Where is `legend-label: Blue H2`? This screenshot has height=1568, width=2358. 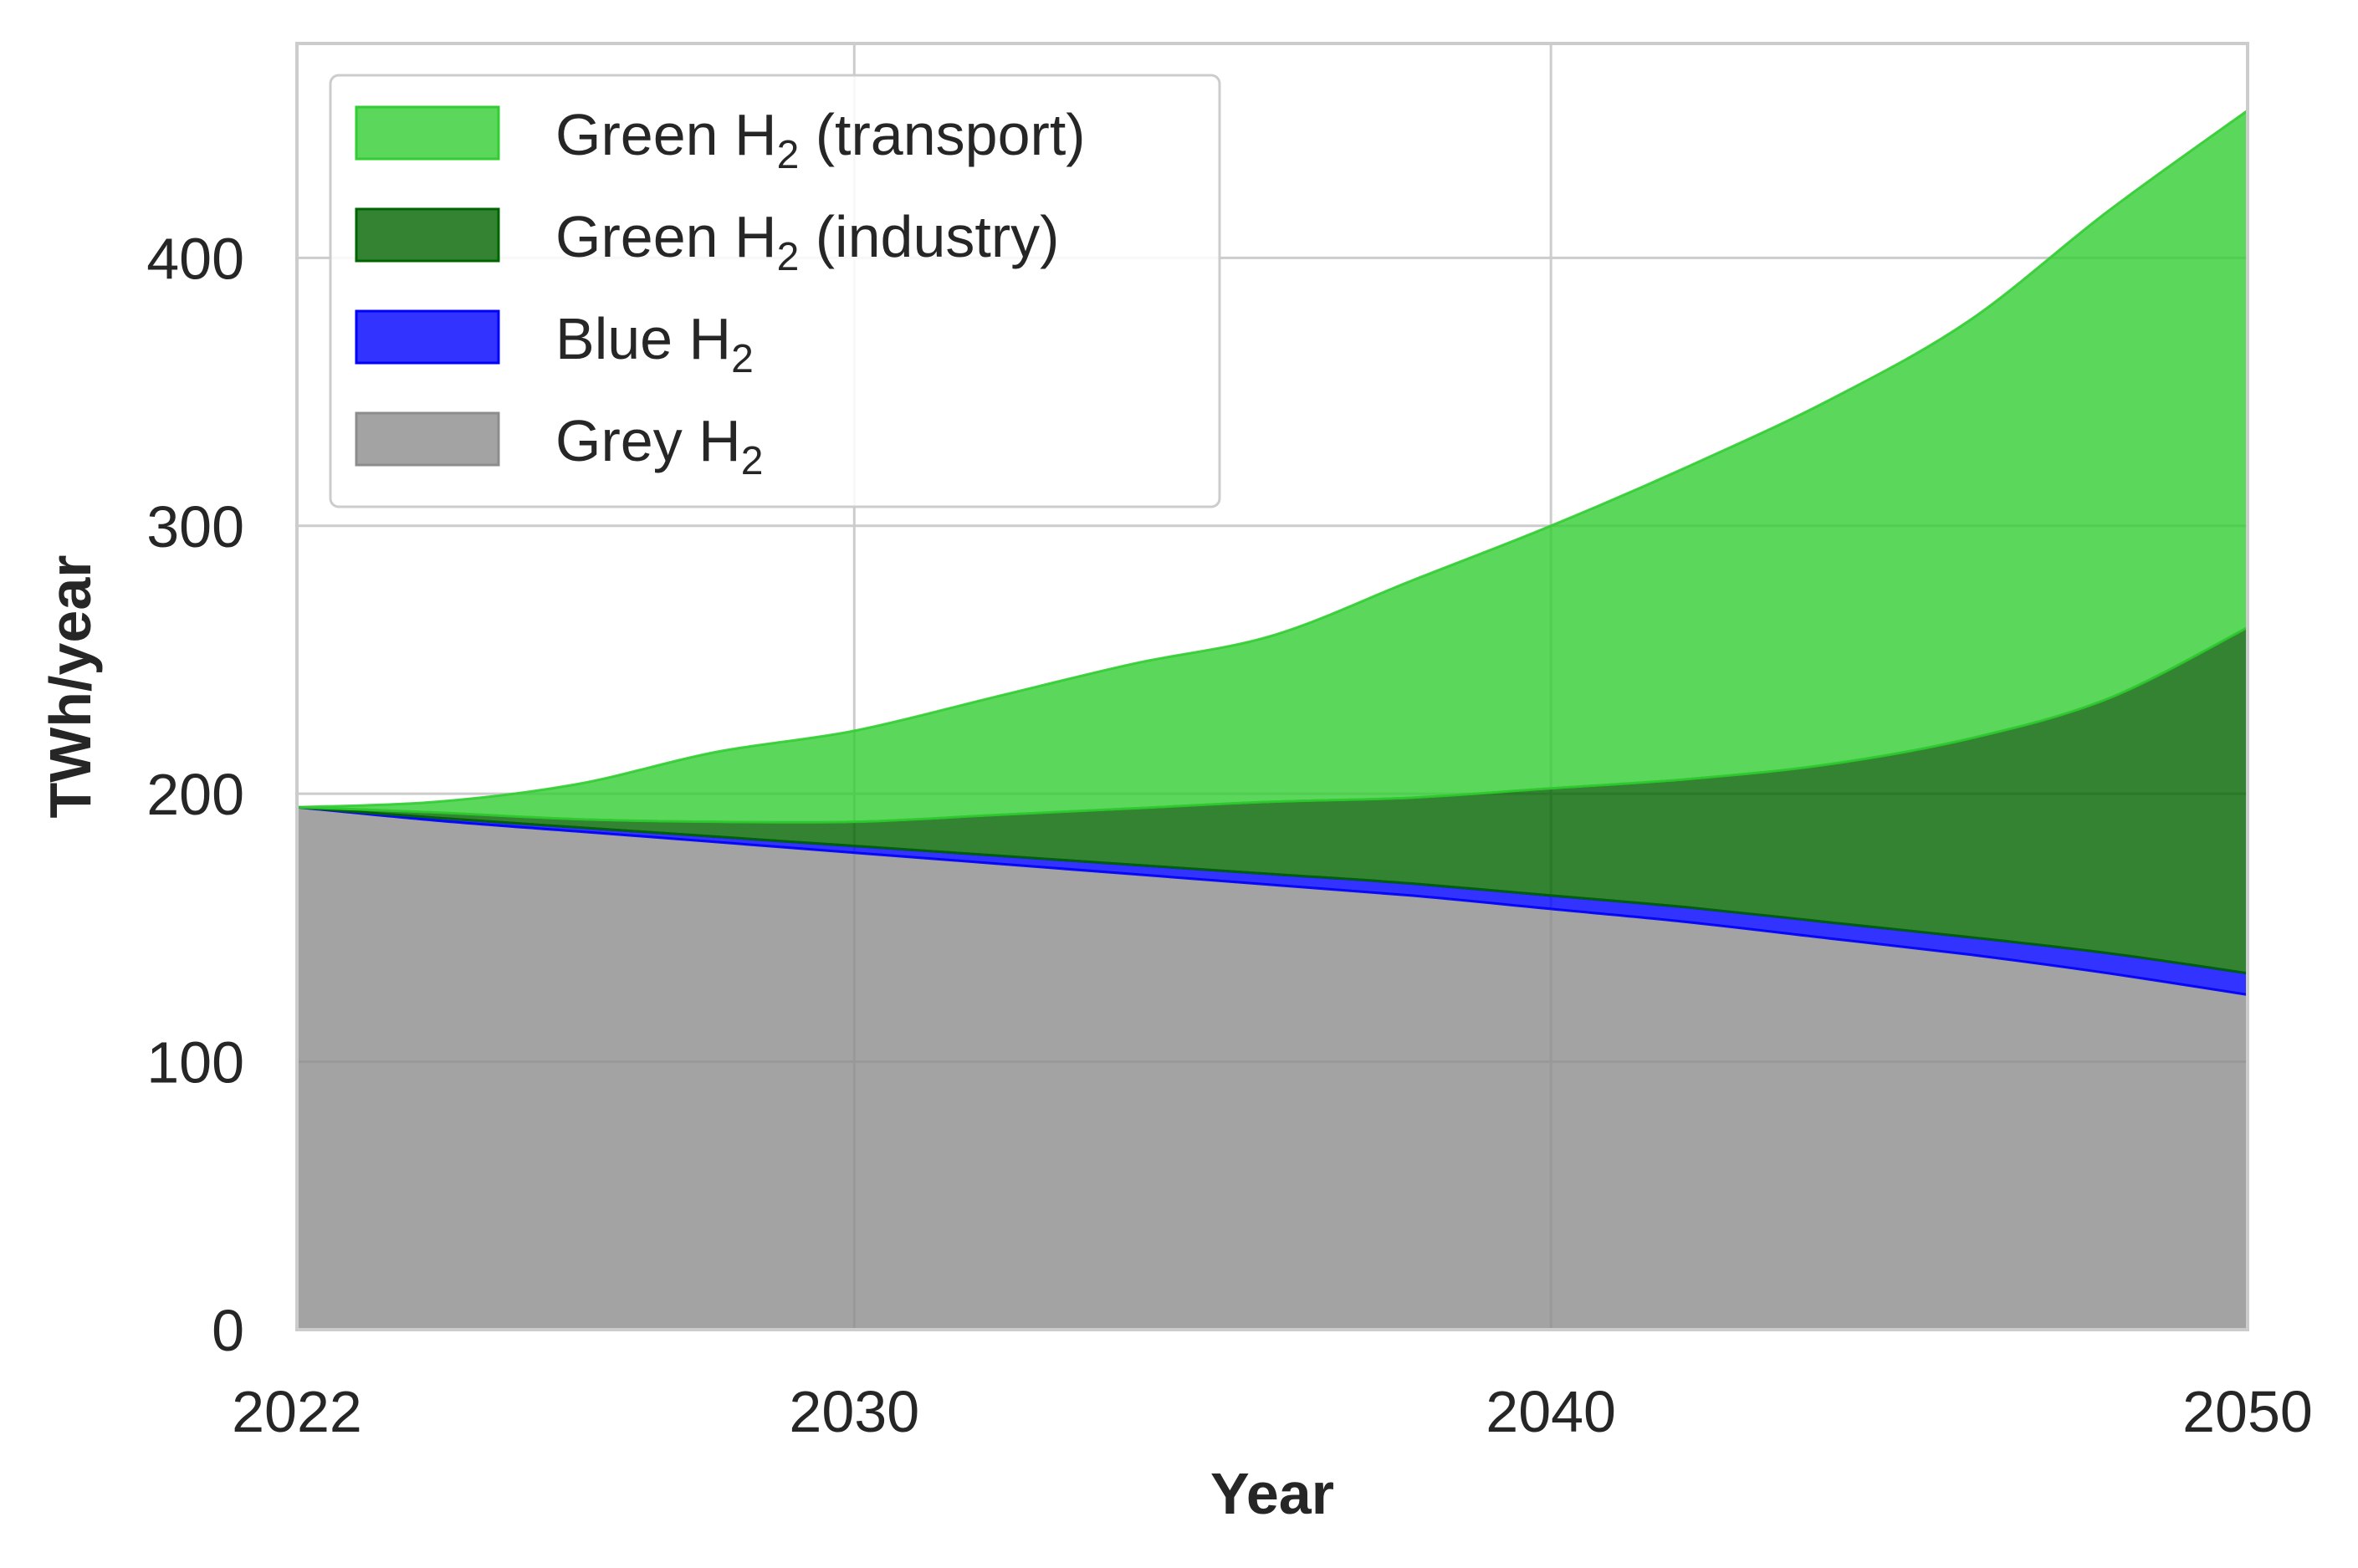
legend-label: Blue H2 is located at coordinates (654, 343).